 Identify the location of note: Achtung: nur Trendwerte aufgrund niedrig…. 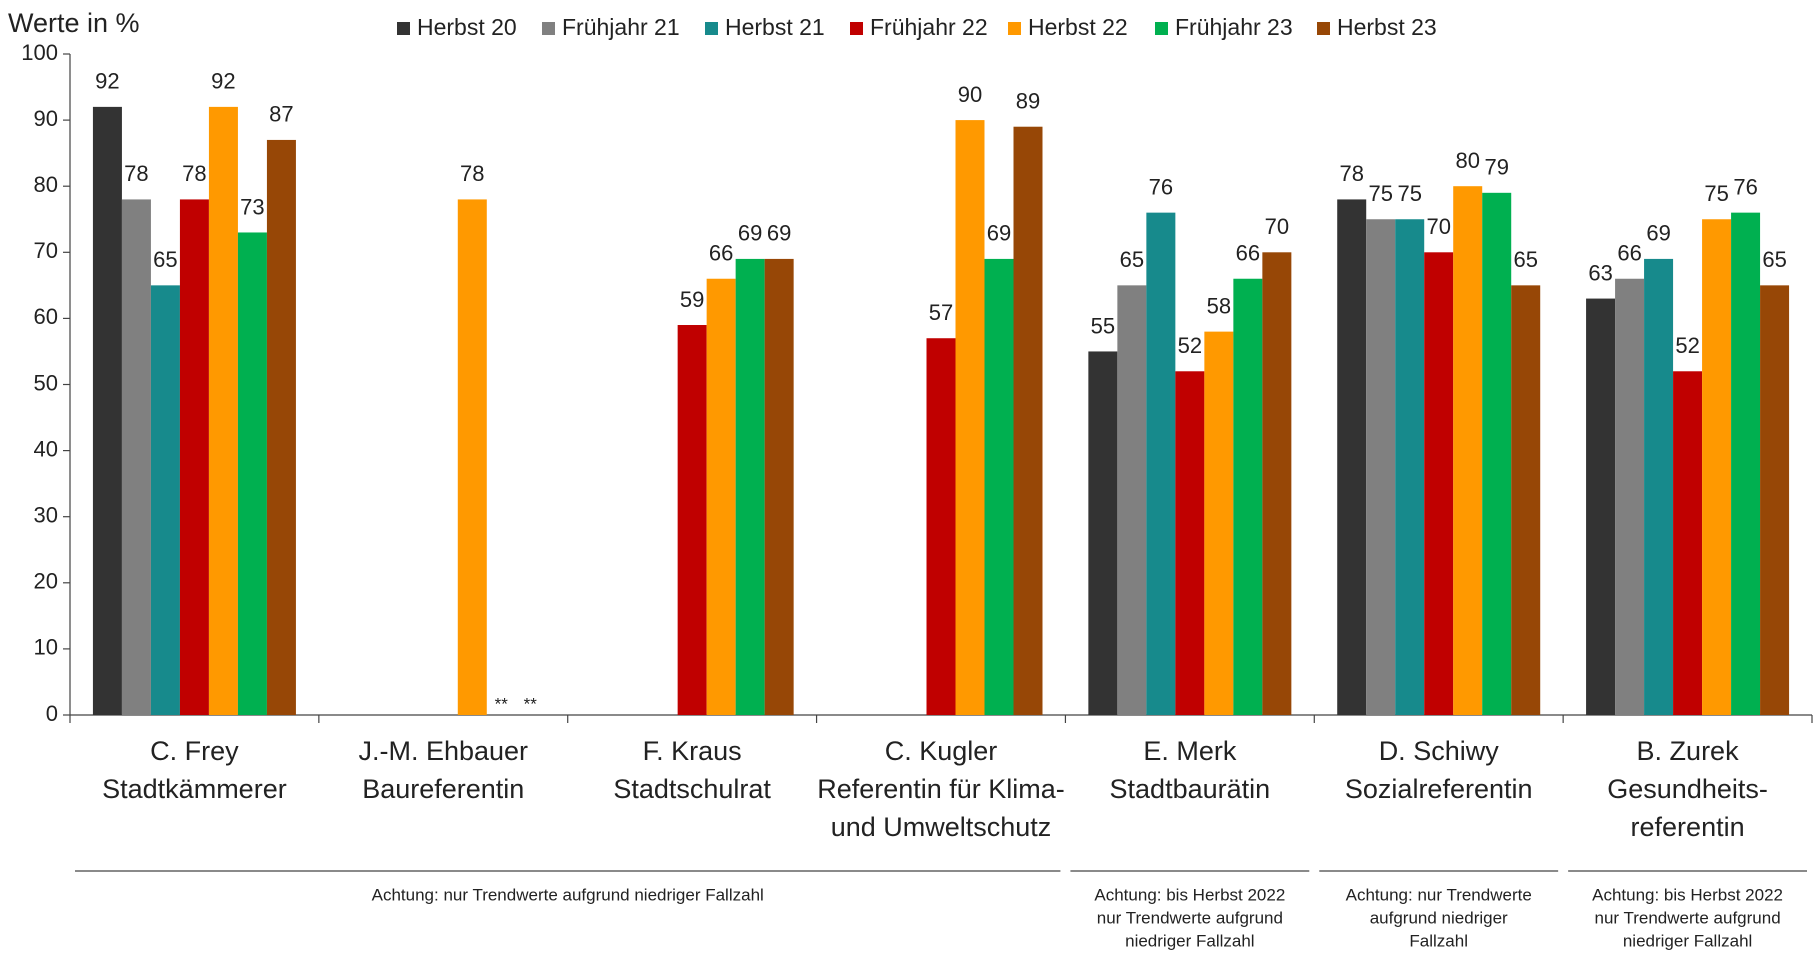
(568, 894).